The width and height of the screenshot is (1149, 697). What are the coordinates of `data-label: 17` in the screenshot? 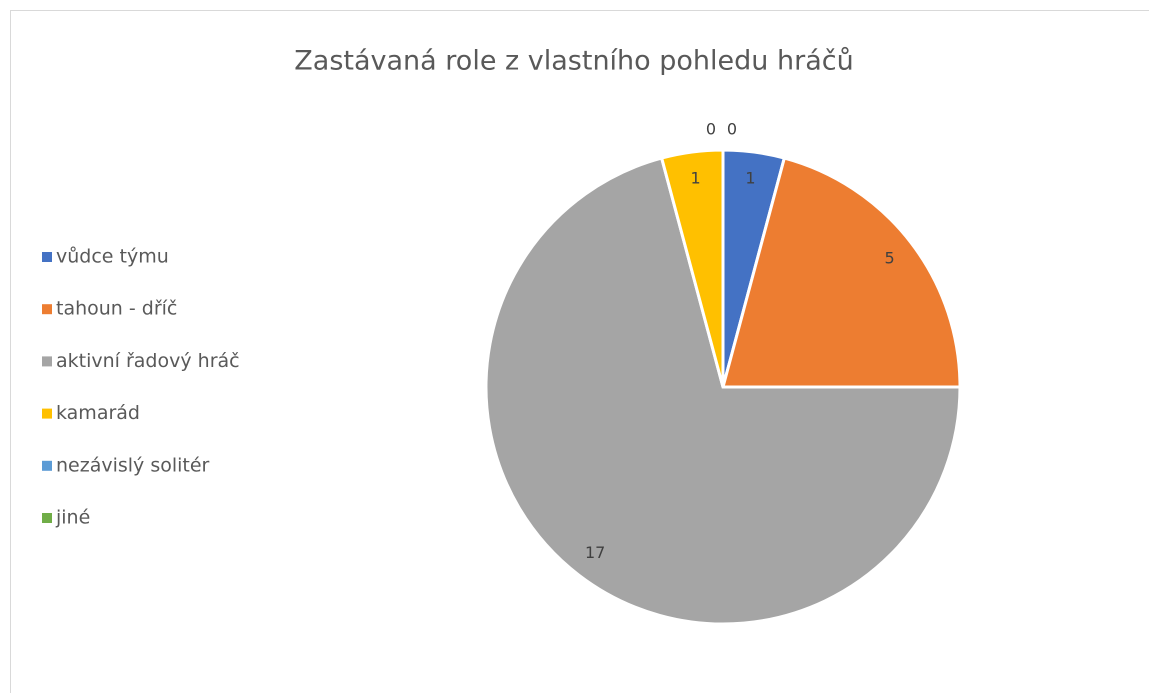 It's located at (595, 552).